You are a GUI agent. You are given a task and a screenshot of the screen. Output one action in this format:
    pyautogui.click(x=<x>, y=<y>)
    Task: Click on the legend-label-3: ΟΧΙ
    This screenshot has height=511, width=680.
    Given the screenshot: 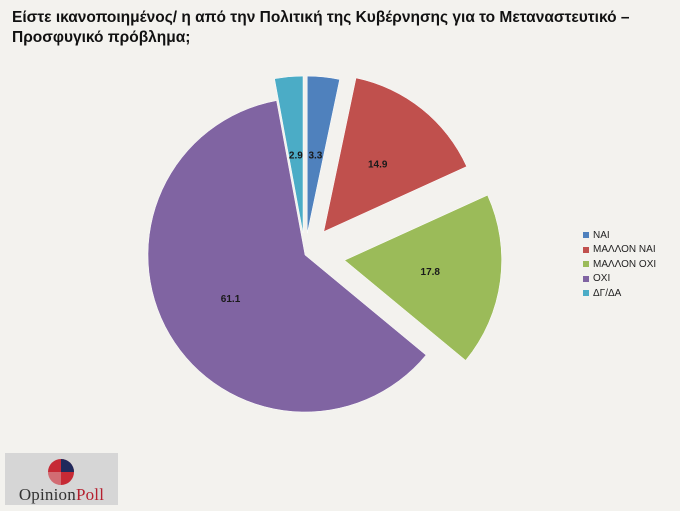 What is the action you would take?
    pyautogui.click(x=602, y=279)
    